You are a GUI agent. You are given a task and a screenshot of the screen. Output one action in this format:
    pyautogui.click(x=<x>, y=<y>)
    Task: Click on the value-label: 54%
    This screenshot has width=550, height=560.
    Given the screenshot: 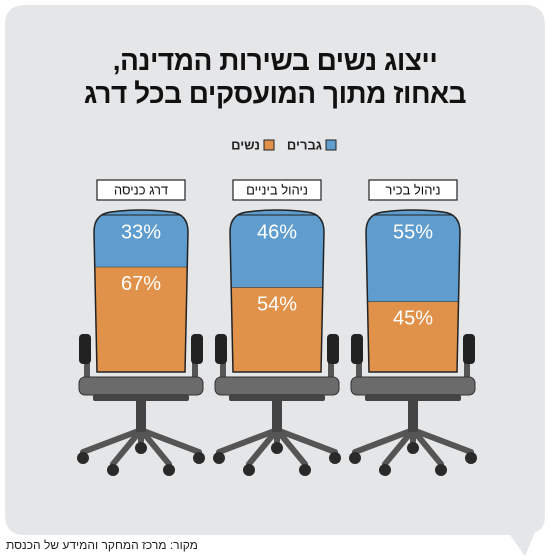 What is the action you would take?
    pyautogui.click(x=277, y=305)
    